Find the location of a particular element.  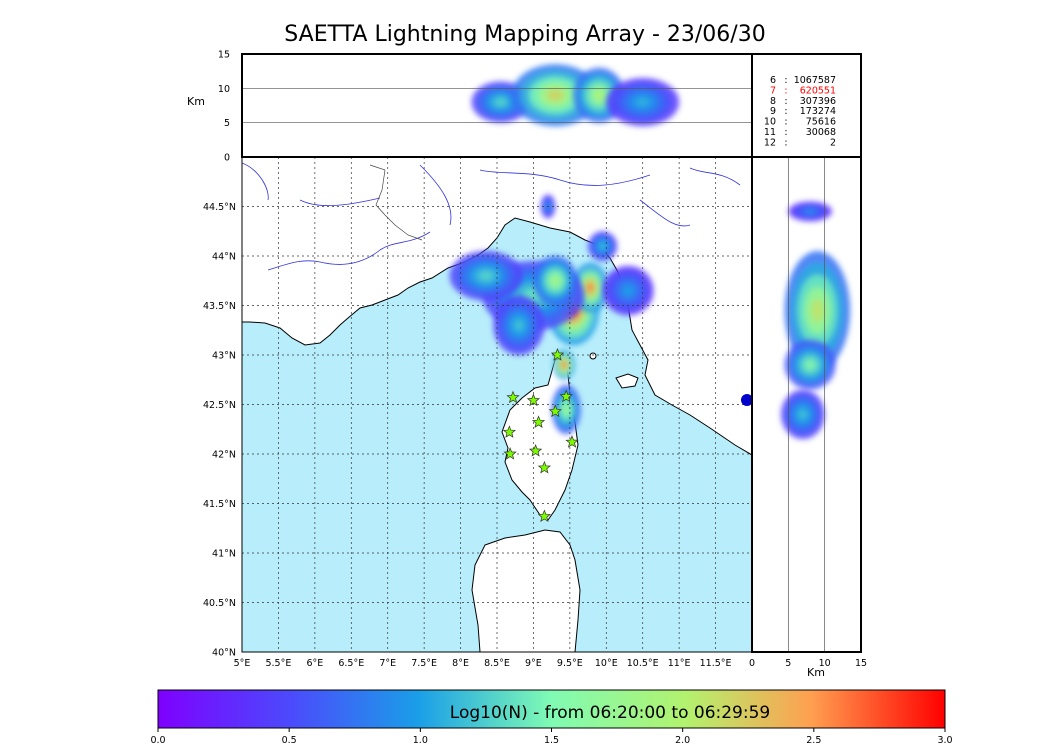

radar-site-dot is located at coordinates (747, 400).